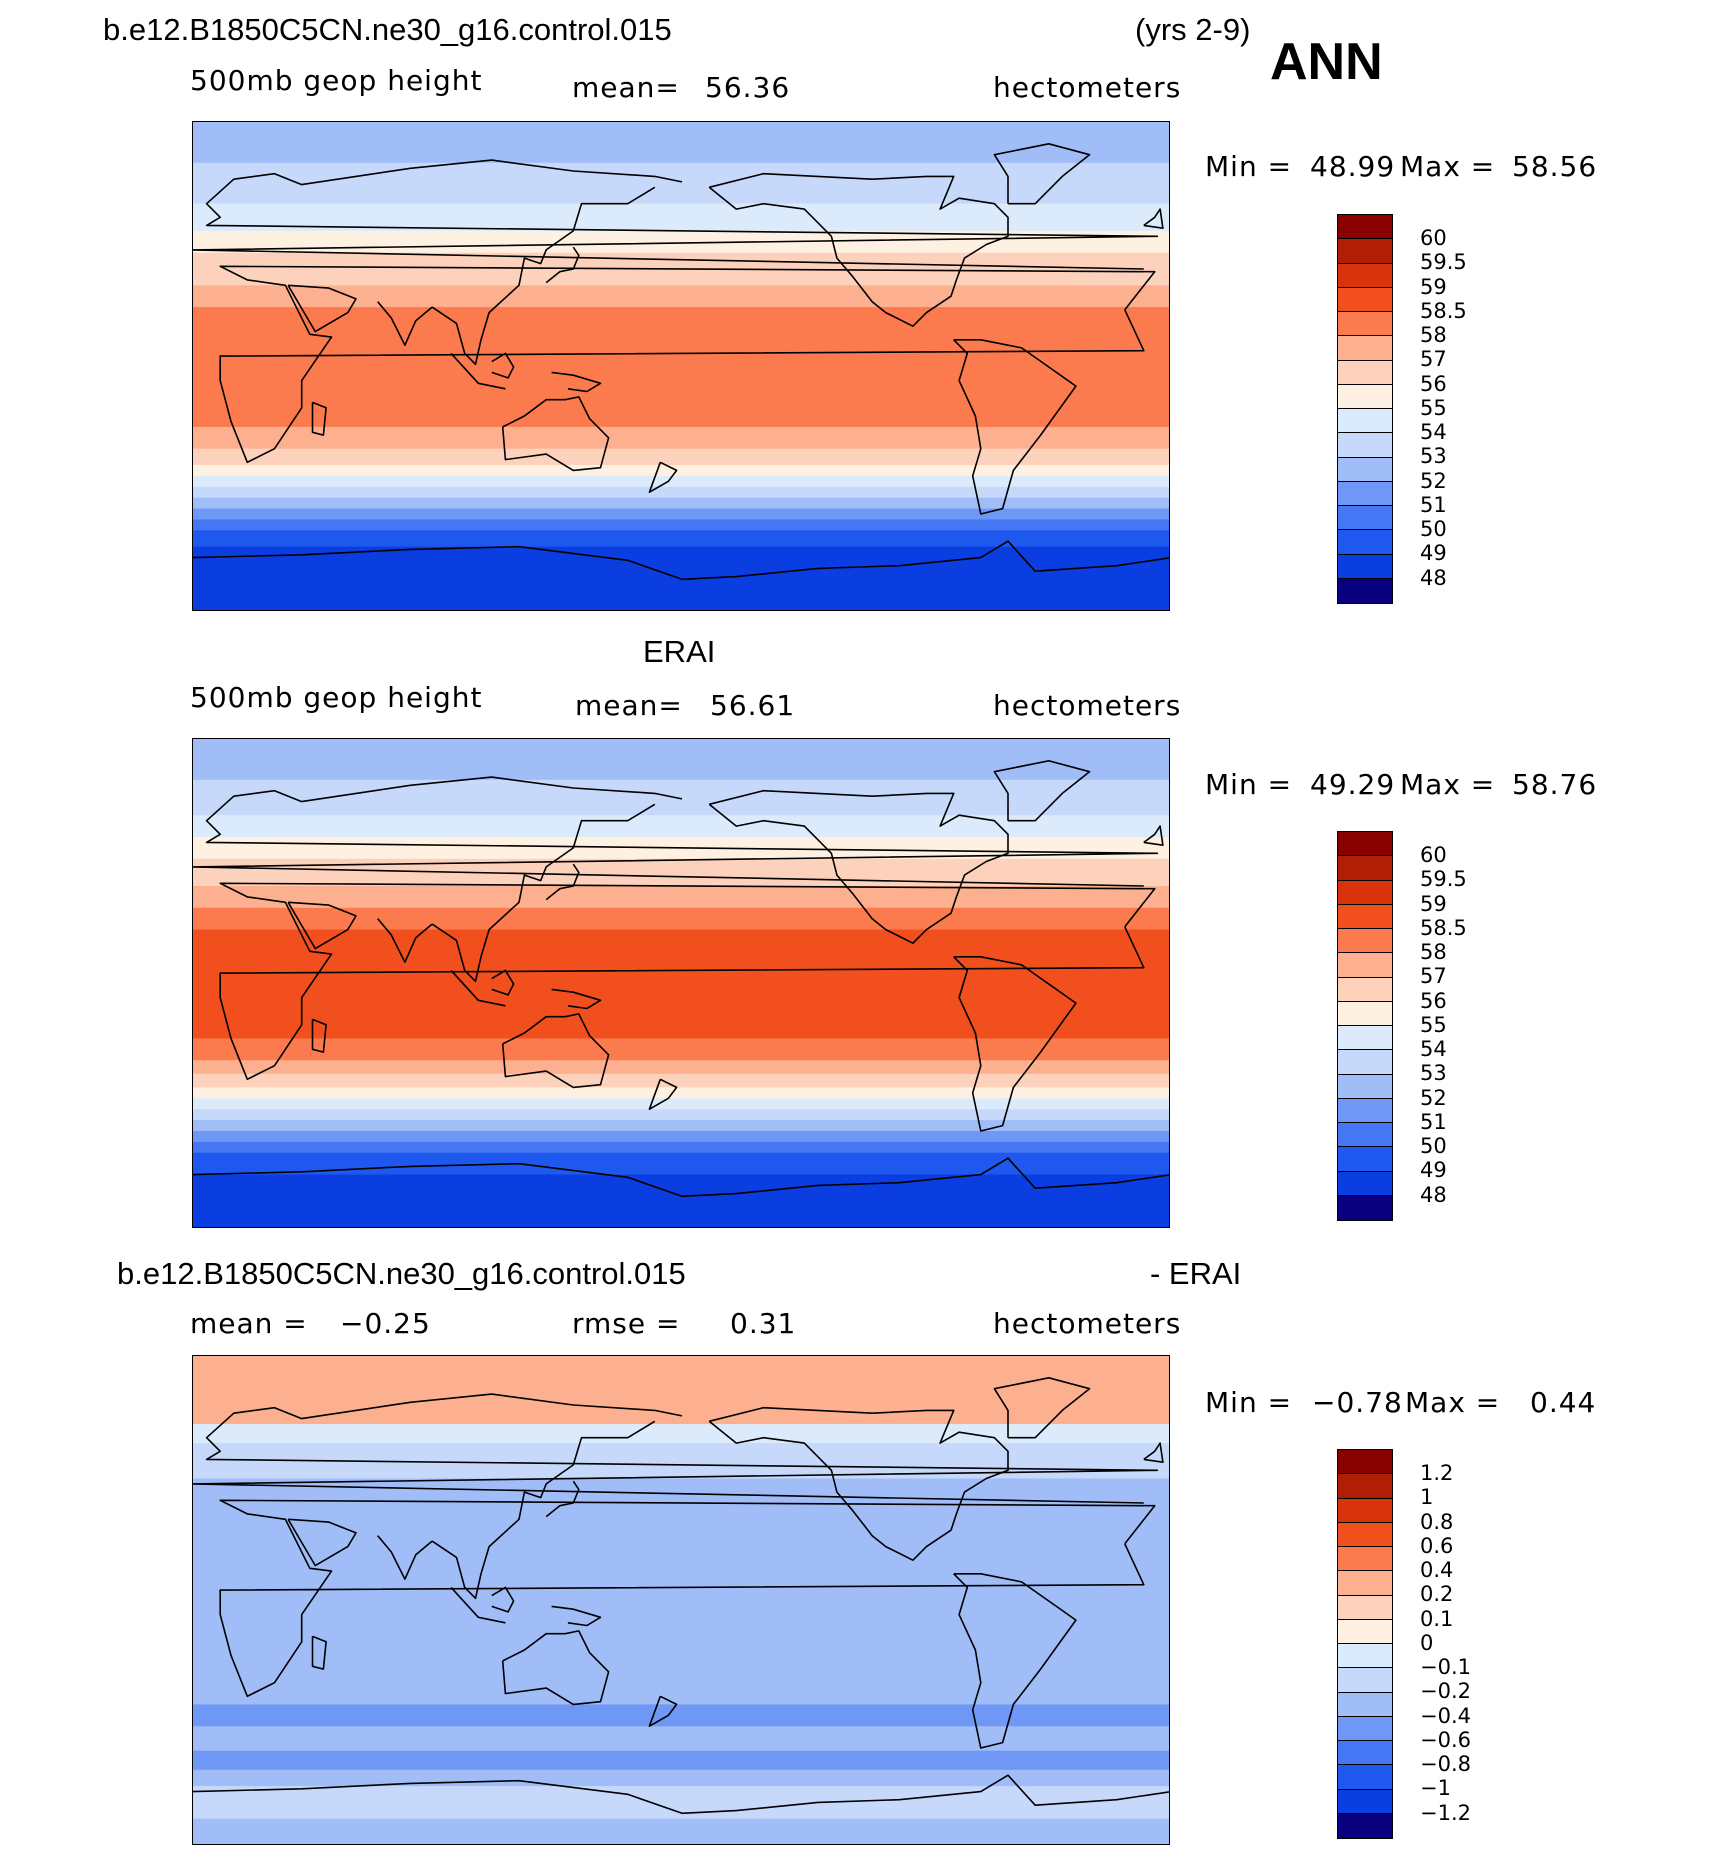  What do you see at coordinates (1433, 456) in the screenshot?
I see `colorbar-tick-label: 53` at bounding box center [1433, 456].